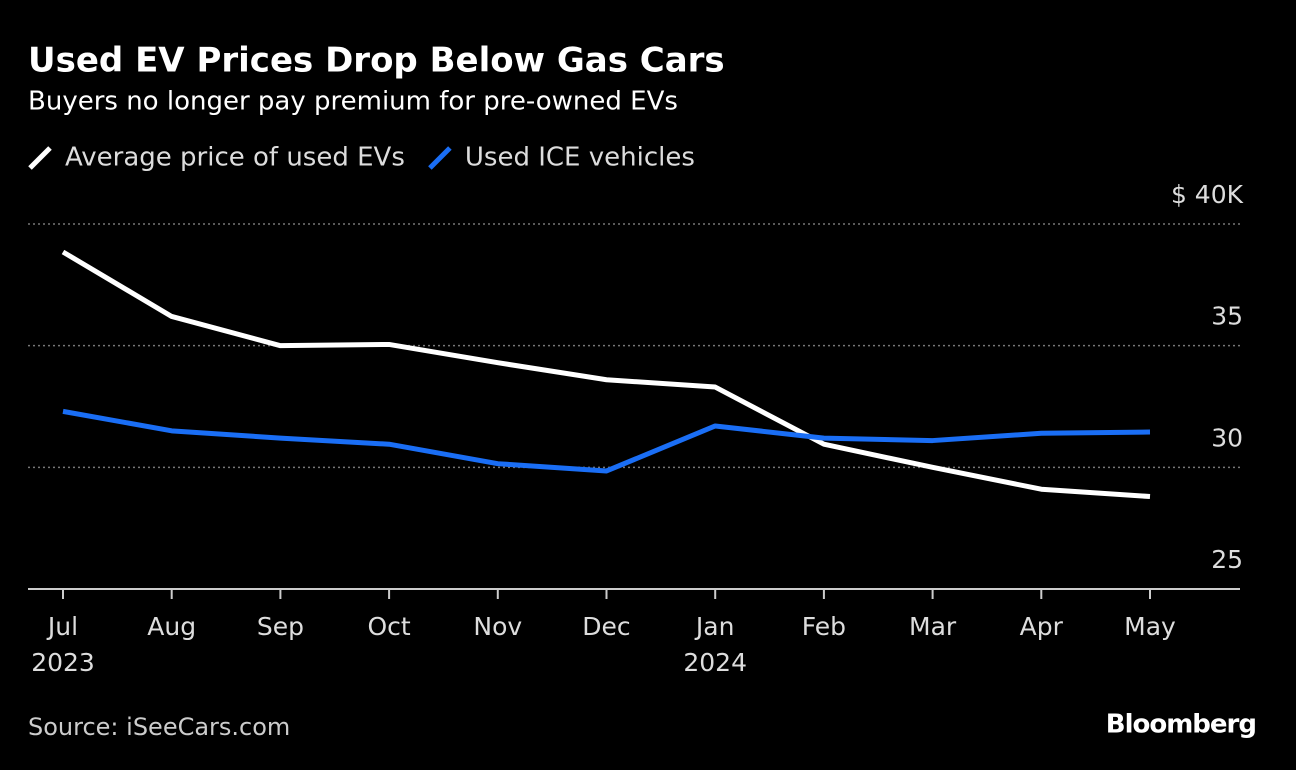  I want to click on brand: Bloomberg, so click(1181, 725).